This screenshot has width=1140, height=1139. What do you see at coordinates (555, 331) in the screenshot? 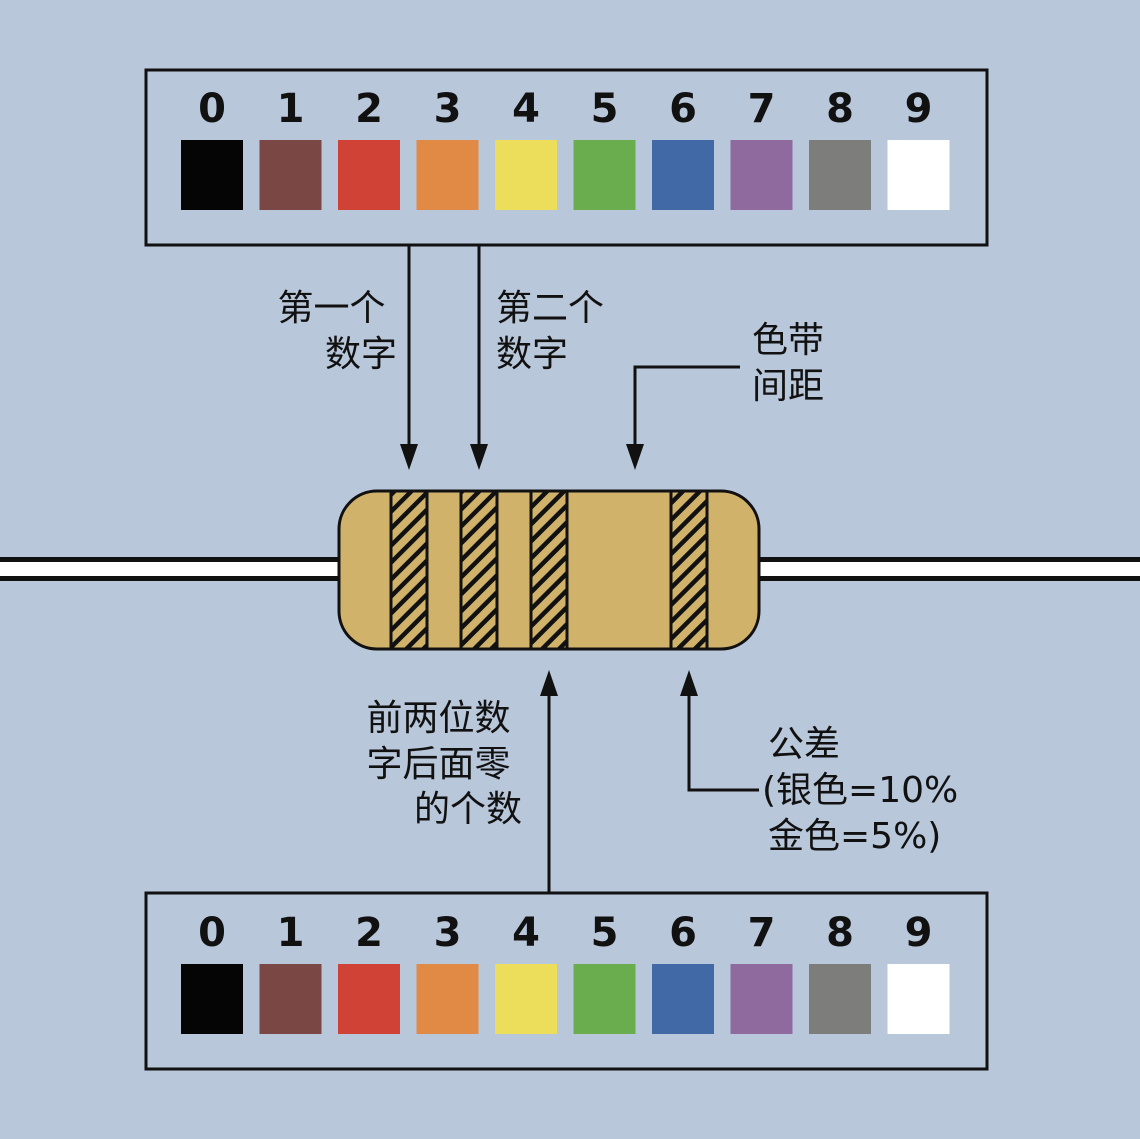
I see `label-second-digit: 第二个 数字` at bounding box center [555, 331].